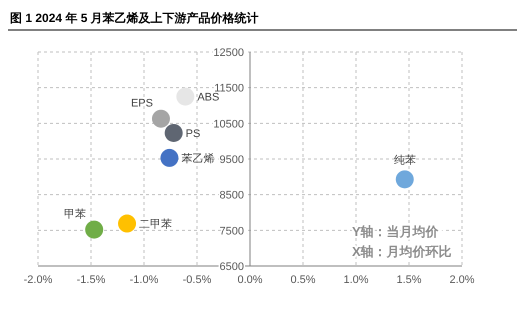 The image size is (525, 327). Describe the element at coordinates (197, 158) in the screenshot. I see `series-label: 苯乙烯` at that location.